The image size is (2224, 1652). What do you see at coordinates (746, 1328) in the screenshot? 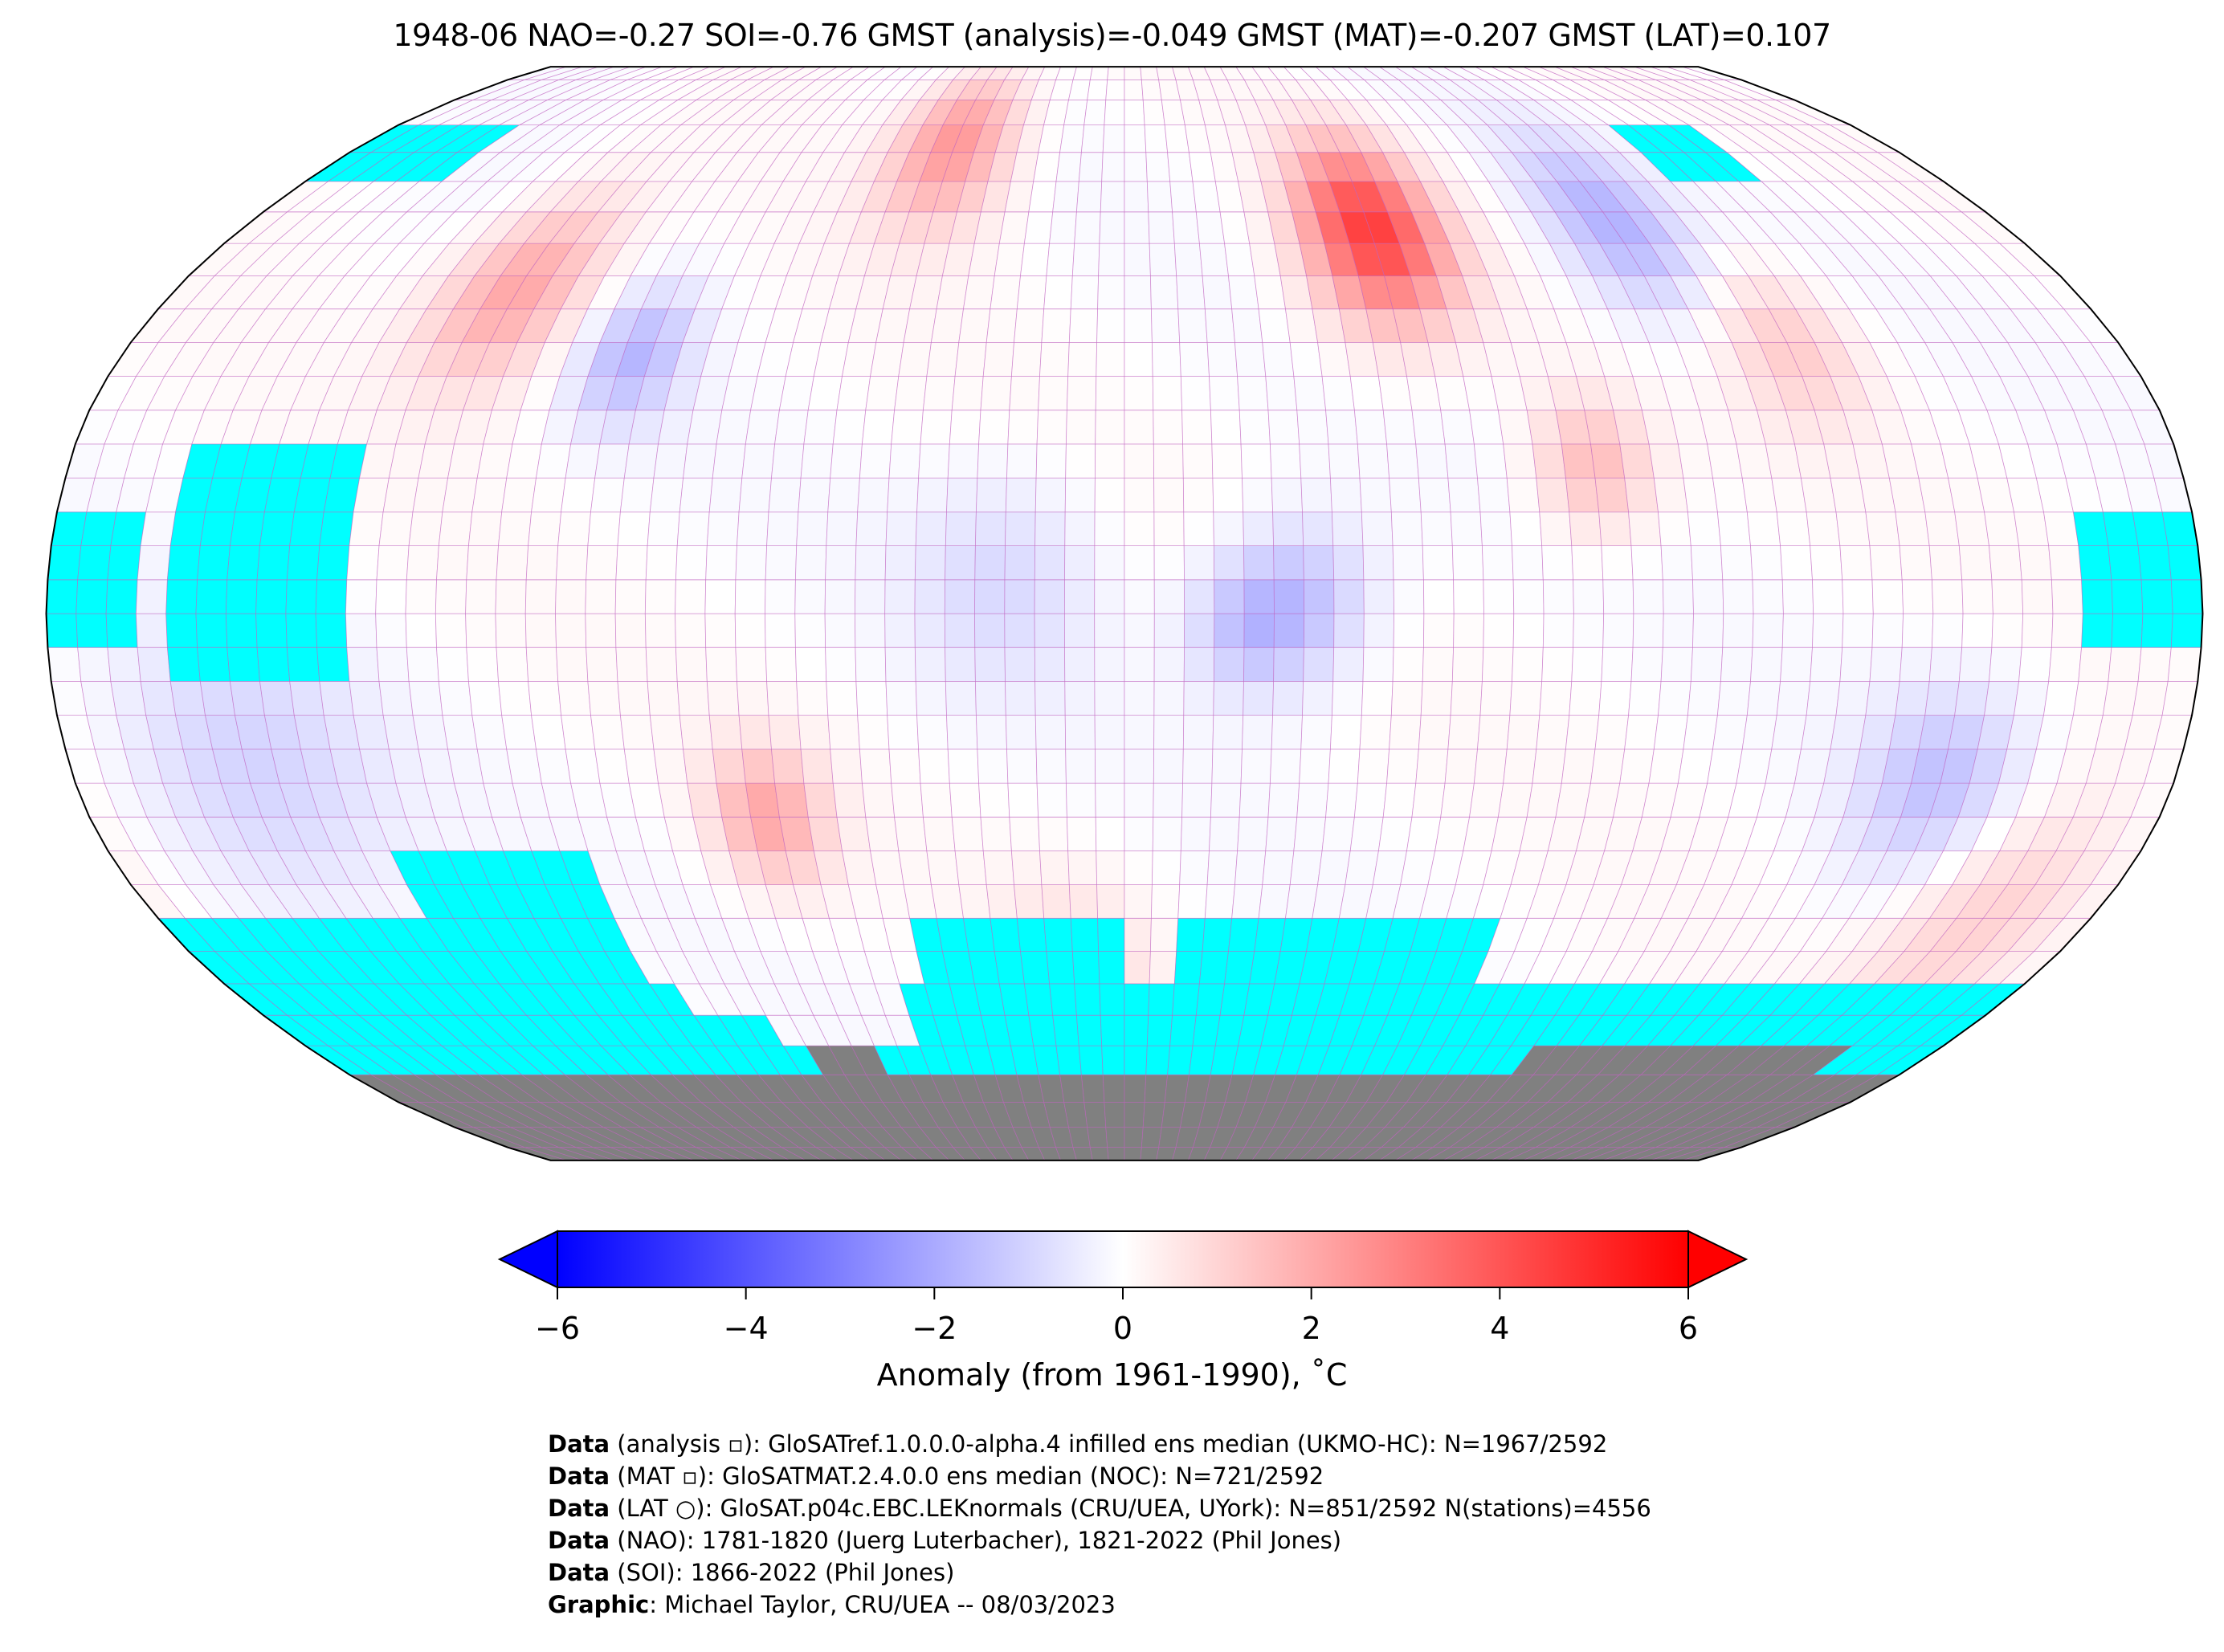
I see `colorbar-tick-label: −4` at bounding box center [746, 1328].